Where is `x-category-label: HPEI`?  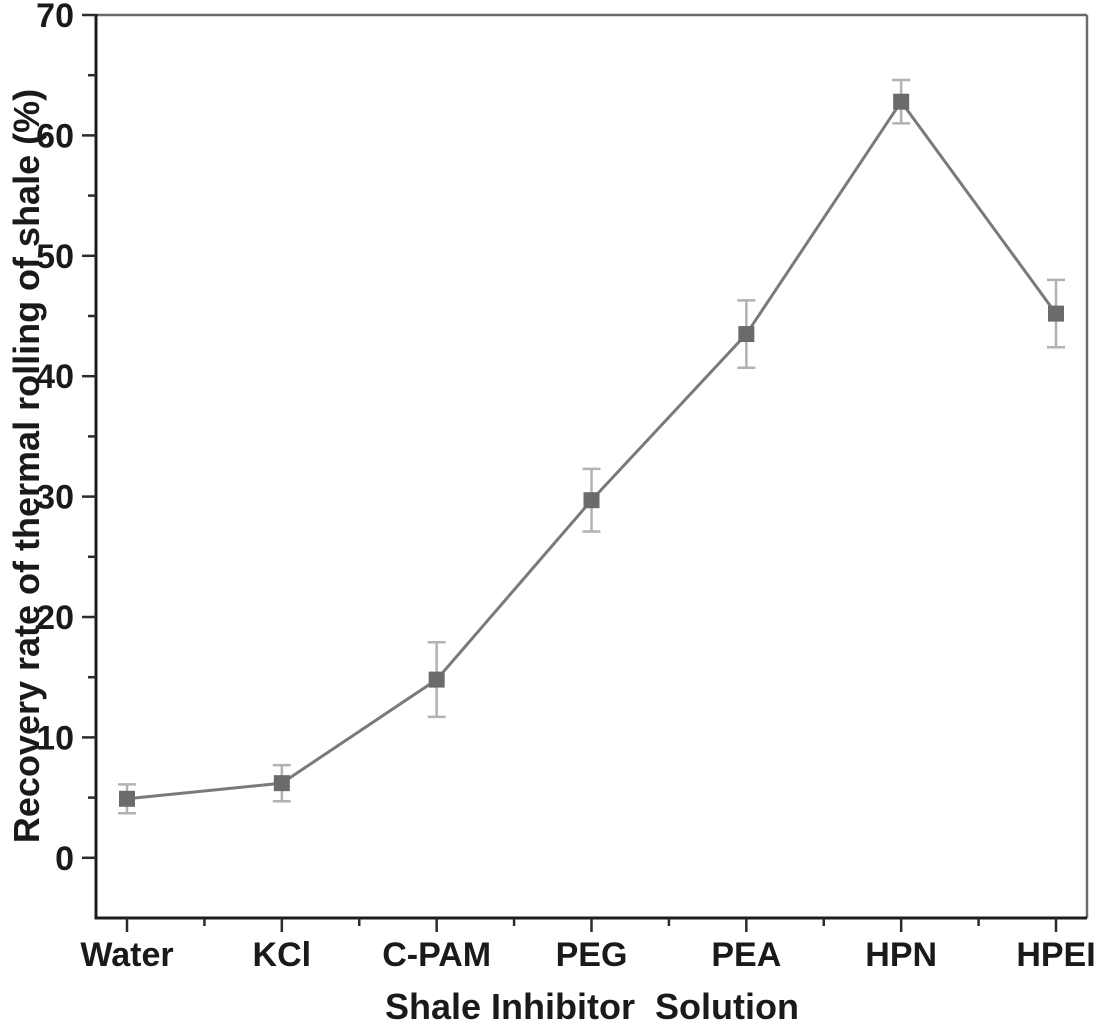 x-category-label: HPEI is located at coordinates (1055, 955).